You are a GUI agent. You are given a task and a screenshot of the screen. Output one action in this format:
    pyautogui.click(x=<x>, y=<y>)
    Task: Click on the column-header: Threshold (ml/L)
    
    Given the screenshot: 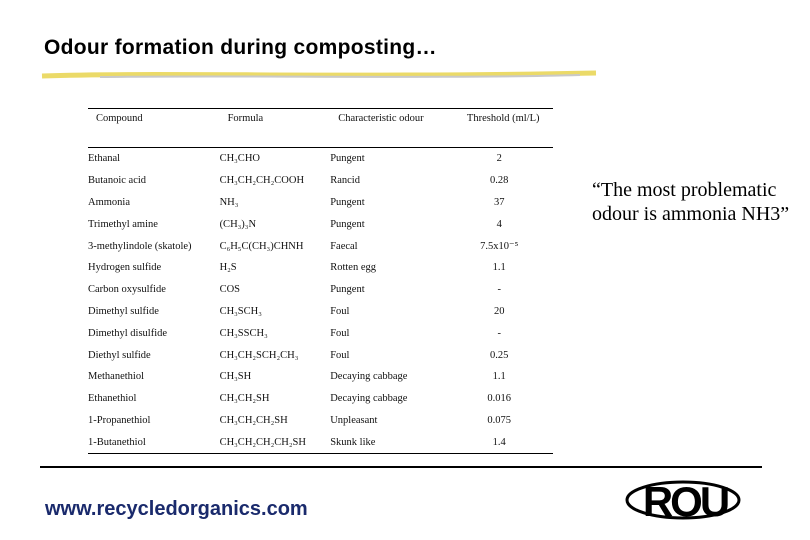 What is the action you would take?
    pyautogui.click(x=501, y=128)
    